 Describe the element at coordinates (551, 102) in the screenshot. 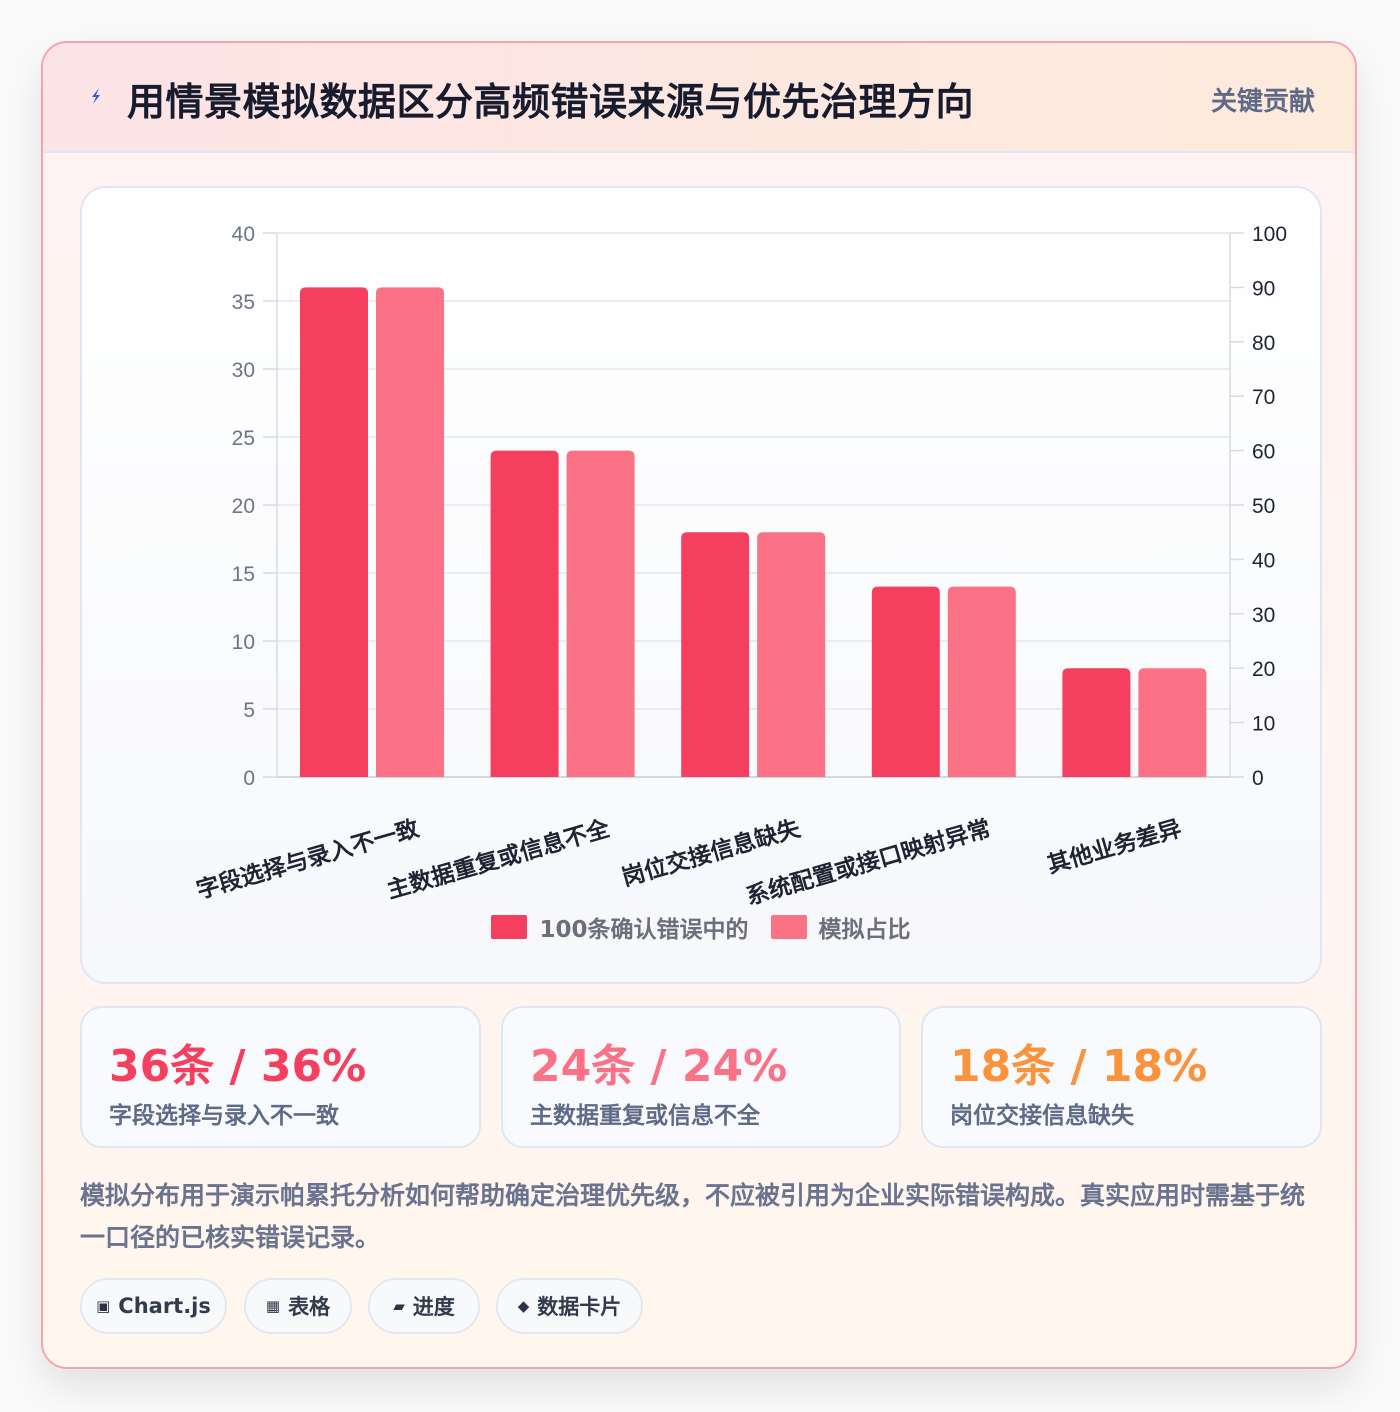

I see `page-title: 用情景模拟数据区分高频错误来源与优先治理方向` at that location.